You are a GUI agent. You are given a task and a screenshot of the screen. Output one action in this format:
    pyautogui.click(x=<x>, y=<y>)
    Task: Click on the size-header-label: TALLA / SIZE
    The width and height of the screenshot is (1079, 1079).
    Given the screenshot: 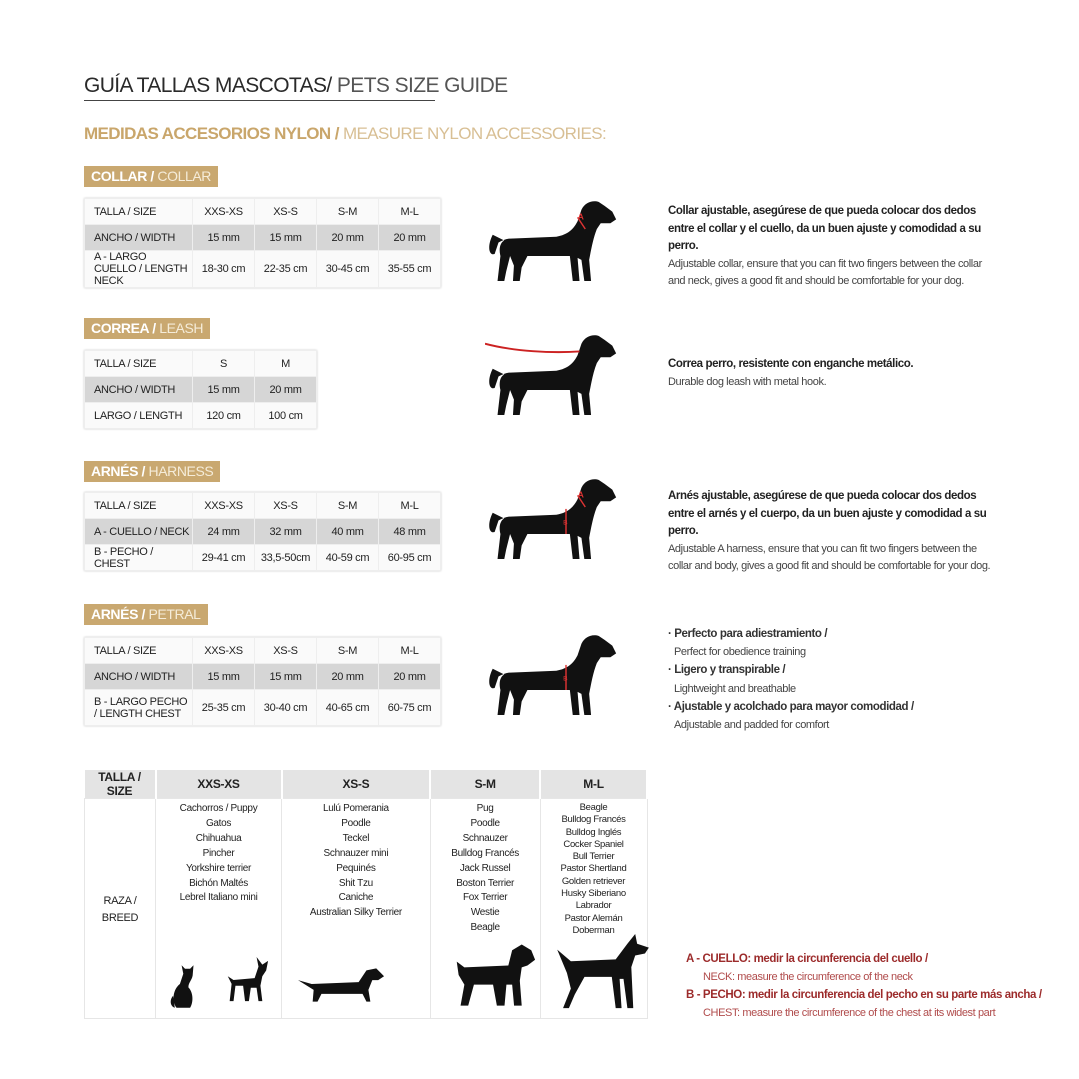 What is the action you would take?
    pyautogui.click(x=120, y=784)
    